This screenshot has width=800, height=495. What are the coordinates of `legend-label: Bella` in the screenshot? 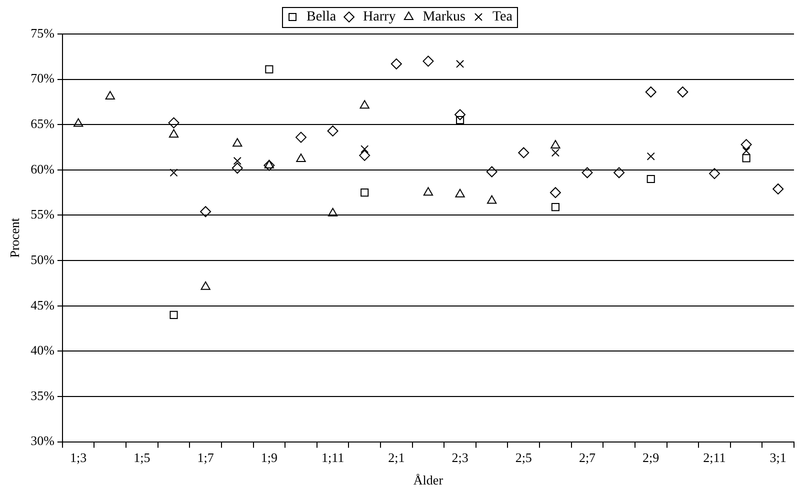 It's located at (321, 17).